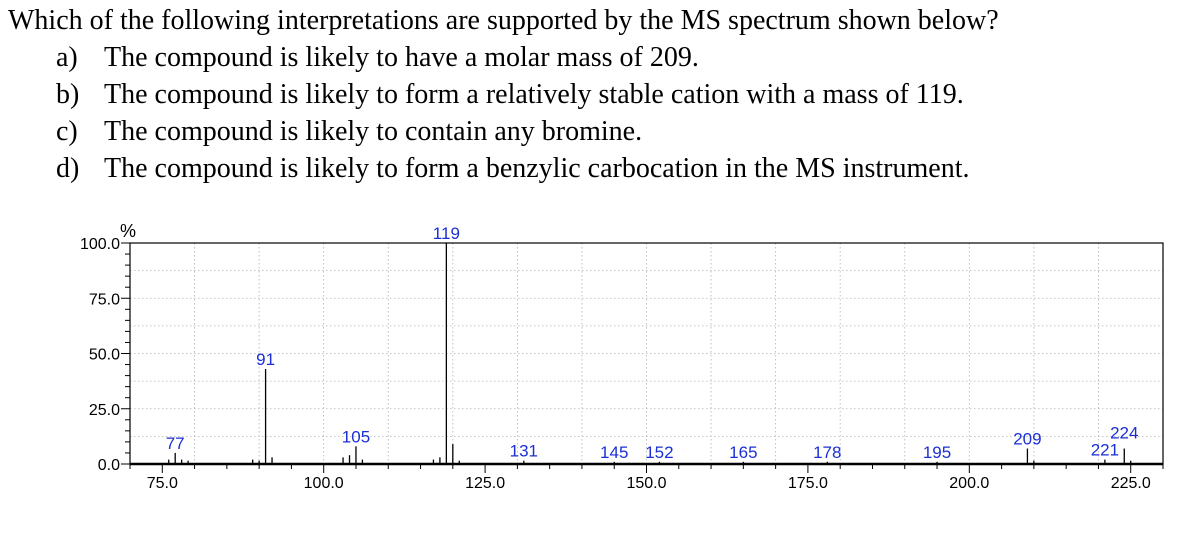 The width and height of the screenshot is (1178, 552). What do you see at coordinates (109, 465) in the screenshot?
I see `y-tick-label: 0.0` at bounding box center [109, 465].